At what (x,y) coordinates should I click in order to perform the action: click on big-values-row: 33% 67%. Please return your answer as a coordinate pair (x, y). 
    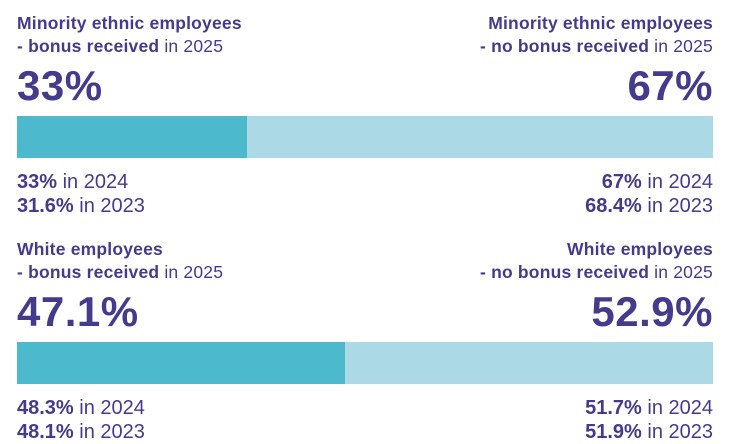
    Looking at the image, I should click on (365, 83).